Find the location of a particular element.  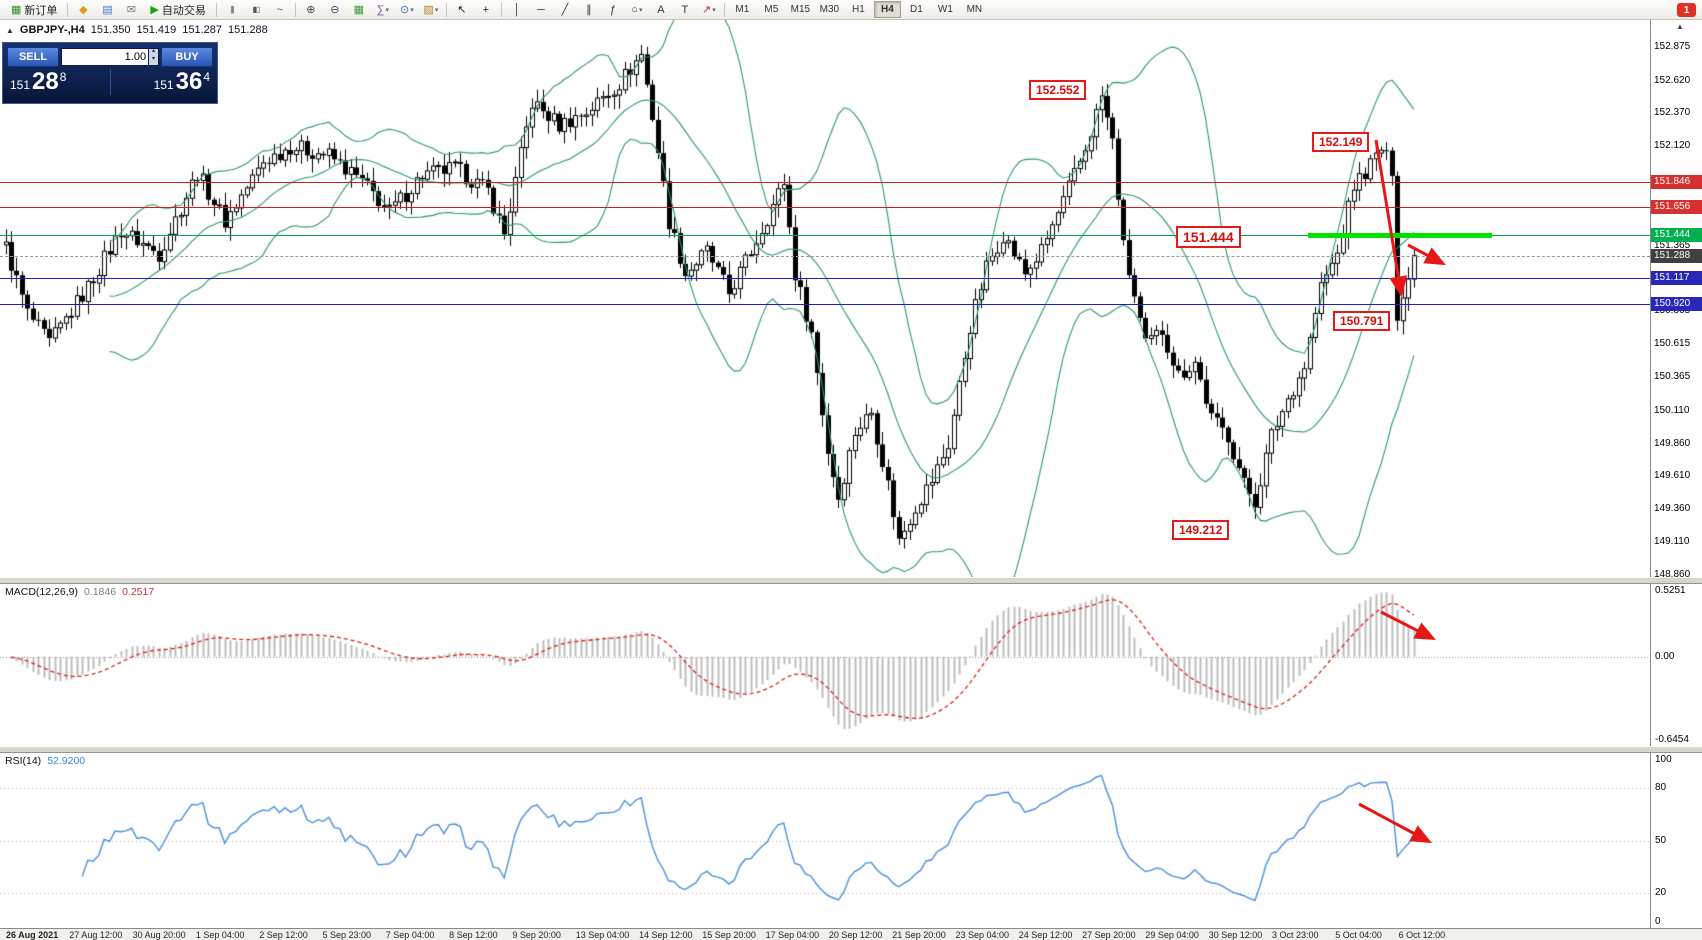

periods-icon: ⊙ ▾ is located at coordinates (407, 10).